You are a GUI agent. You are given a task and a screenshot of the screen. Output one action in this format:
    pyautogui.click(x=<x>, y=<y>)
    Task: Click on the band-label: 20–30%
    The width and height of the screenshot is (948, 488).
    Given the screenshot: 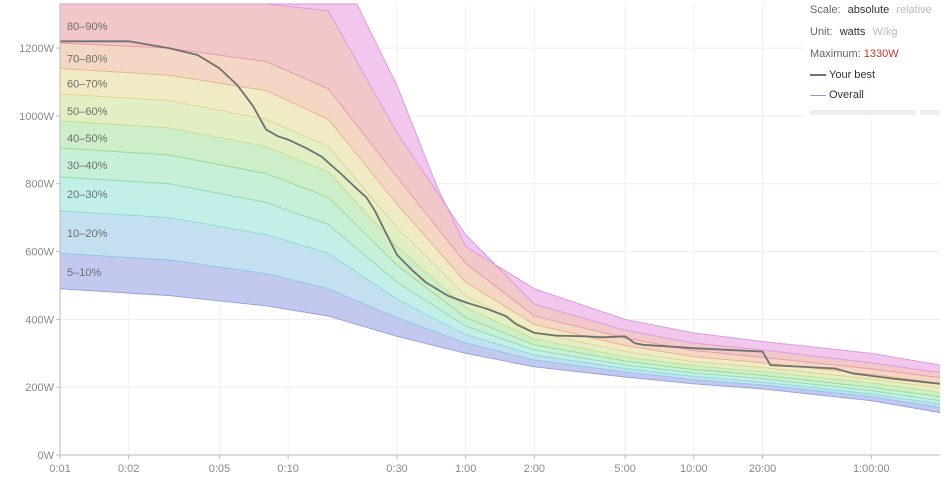 What is the action you would take?
    pyautogui.click(x=87, y=195)
    